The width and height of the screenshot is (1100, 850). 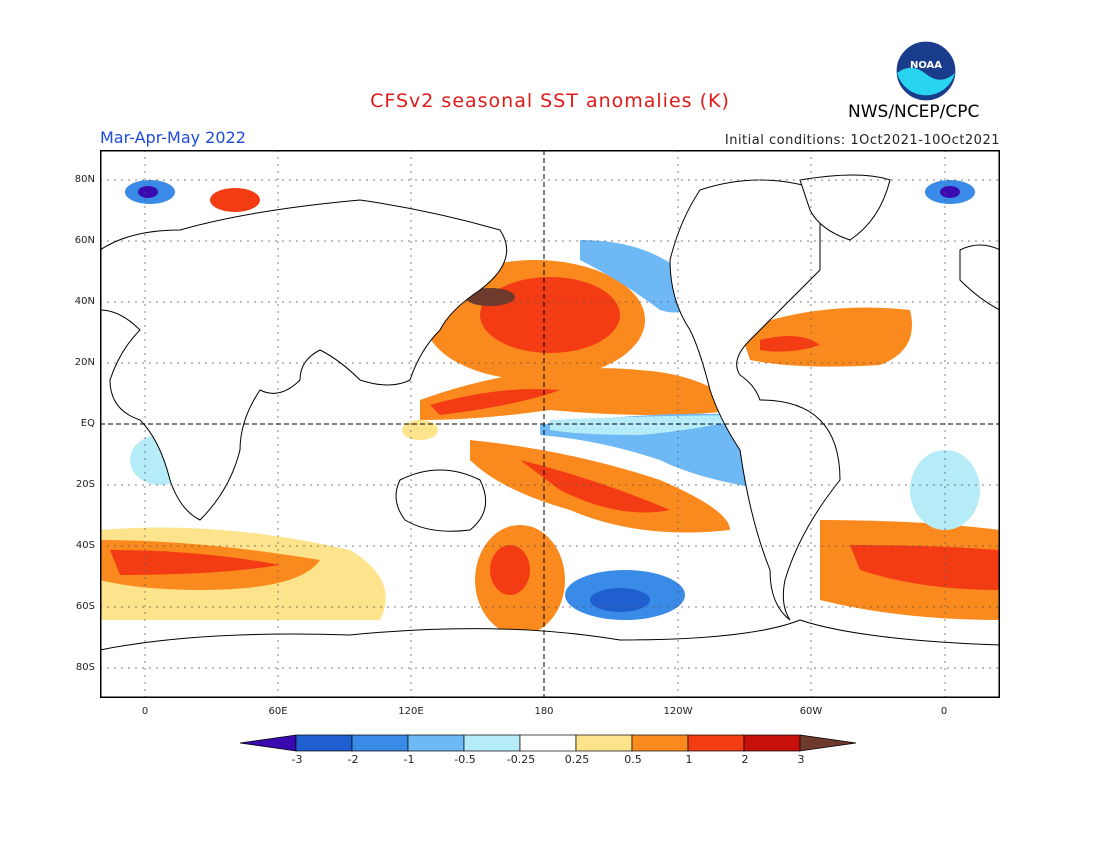 I want to click on colorbar, so click(x=548, y=743).